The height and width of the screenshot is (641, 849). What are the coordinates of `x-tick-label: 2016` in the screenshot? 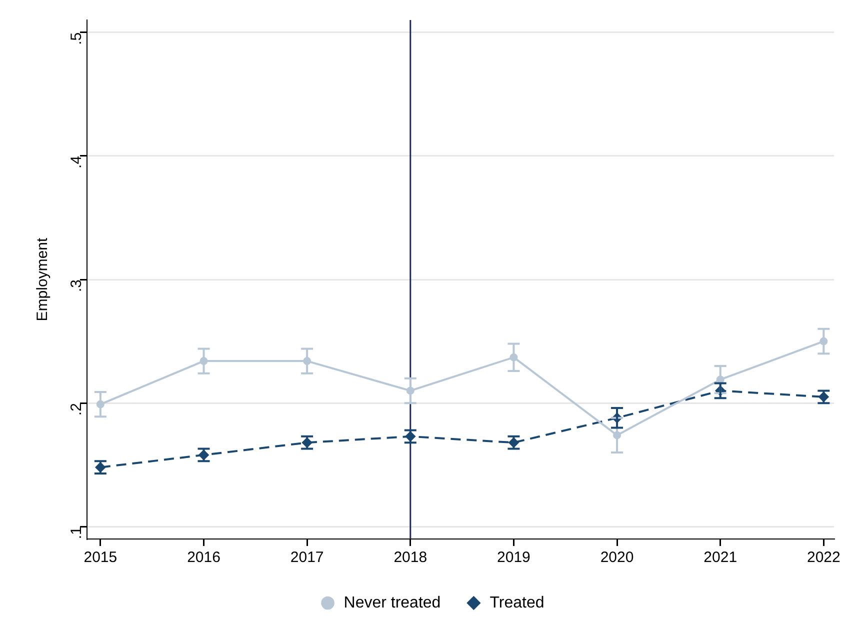 It's located at (203, 557).